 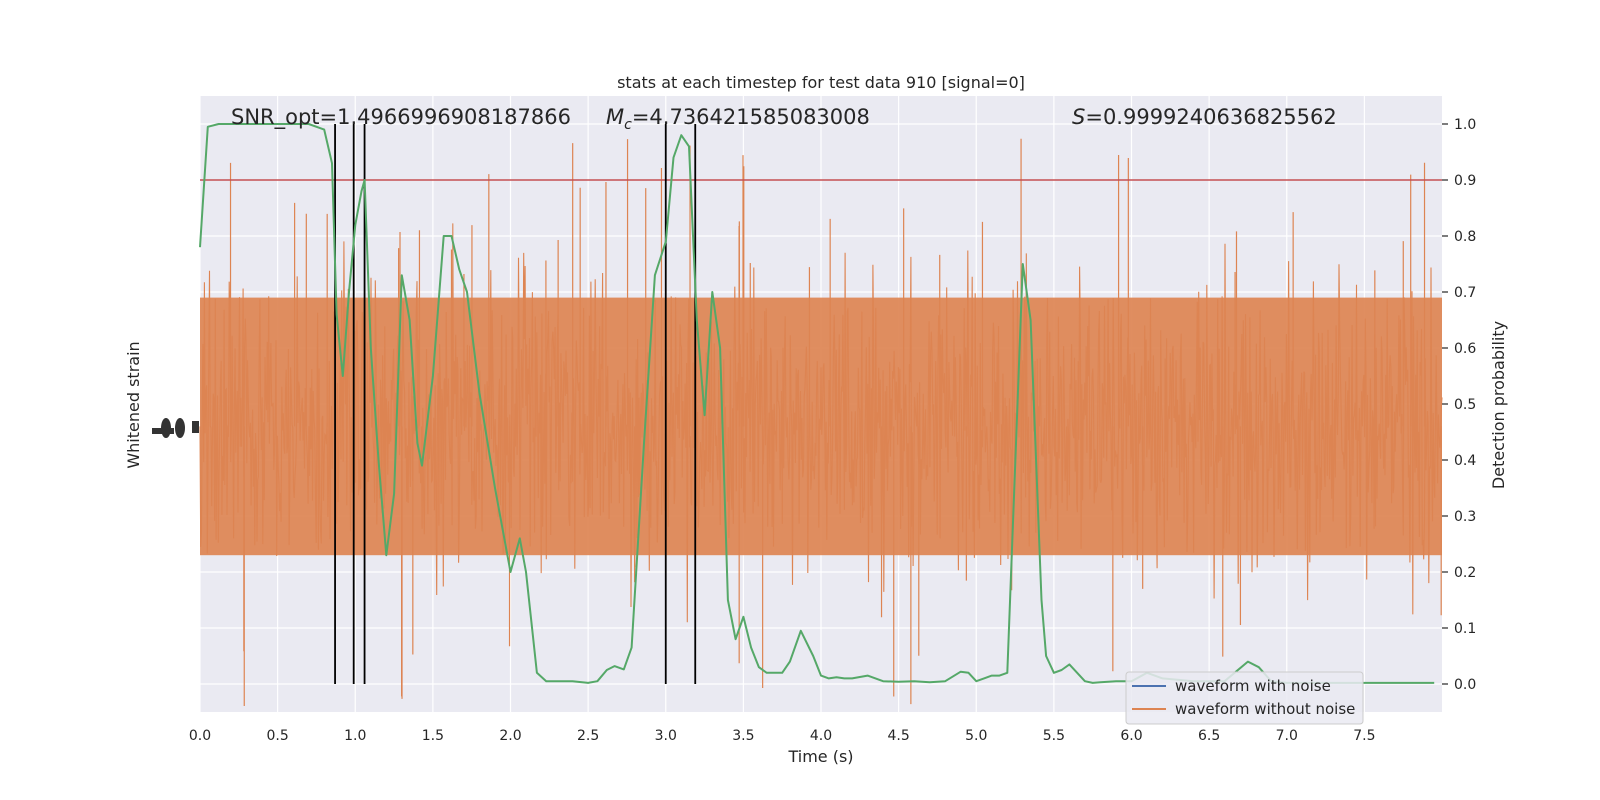 I want to click on x-axis-label: Time (s), so click(x=820, y=756).